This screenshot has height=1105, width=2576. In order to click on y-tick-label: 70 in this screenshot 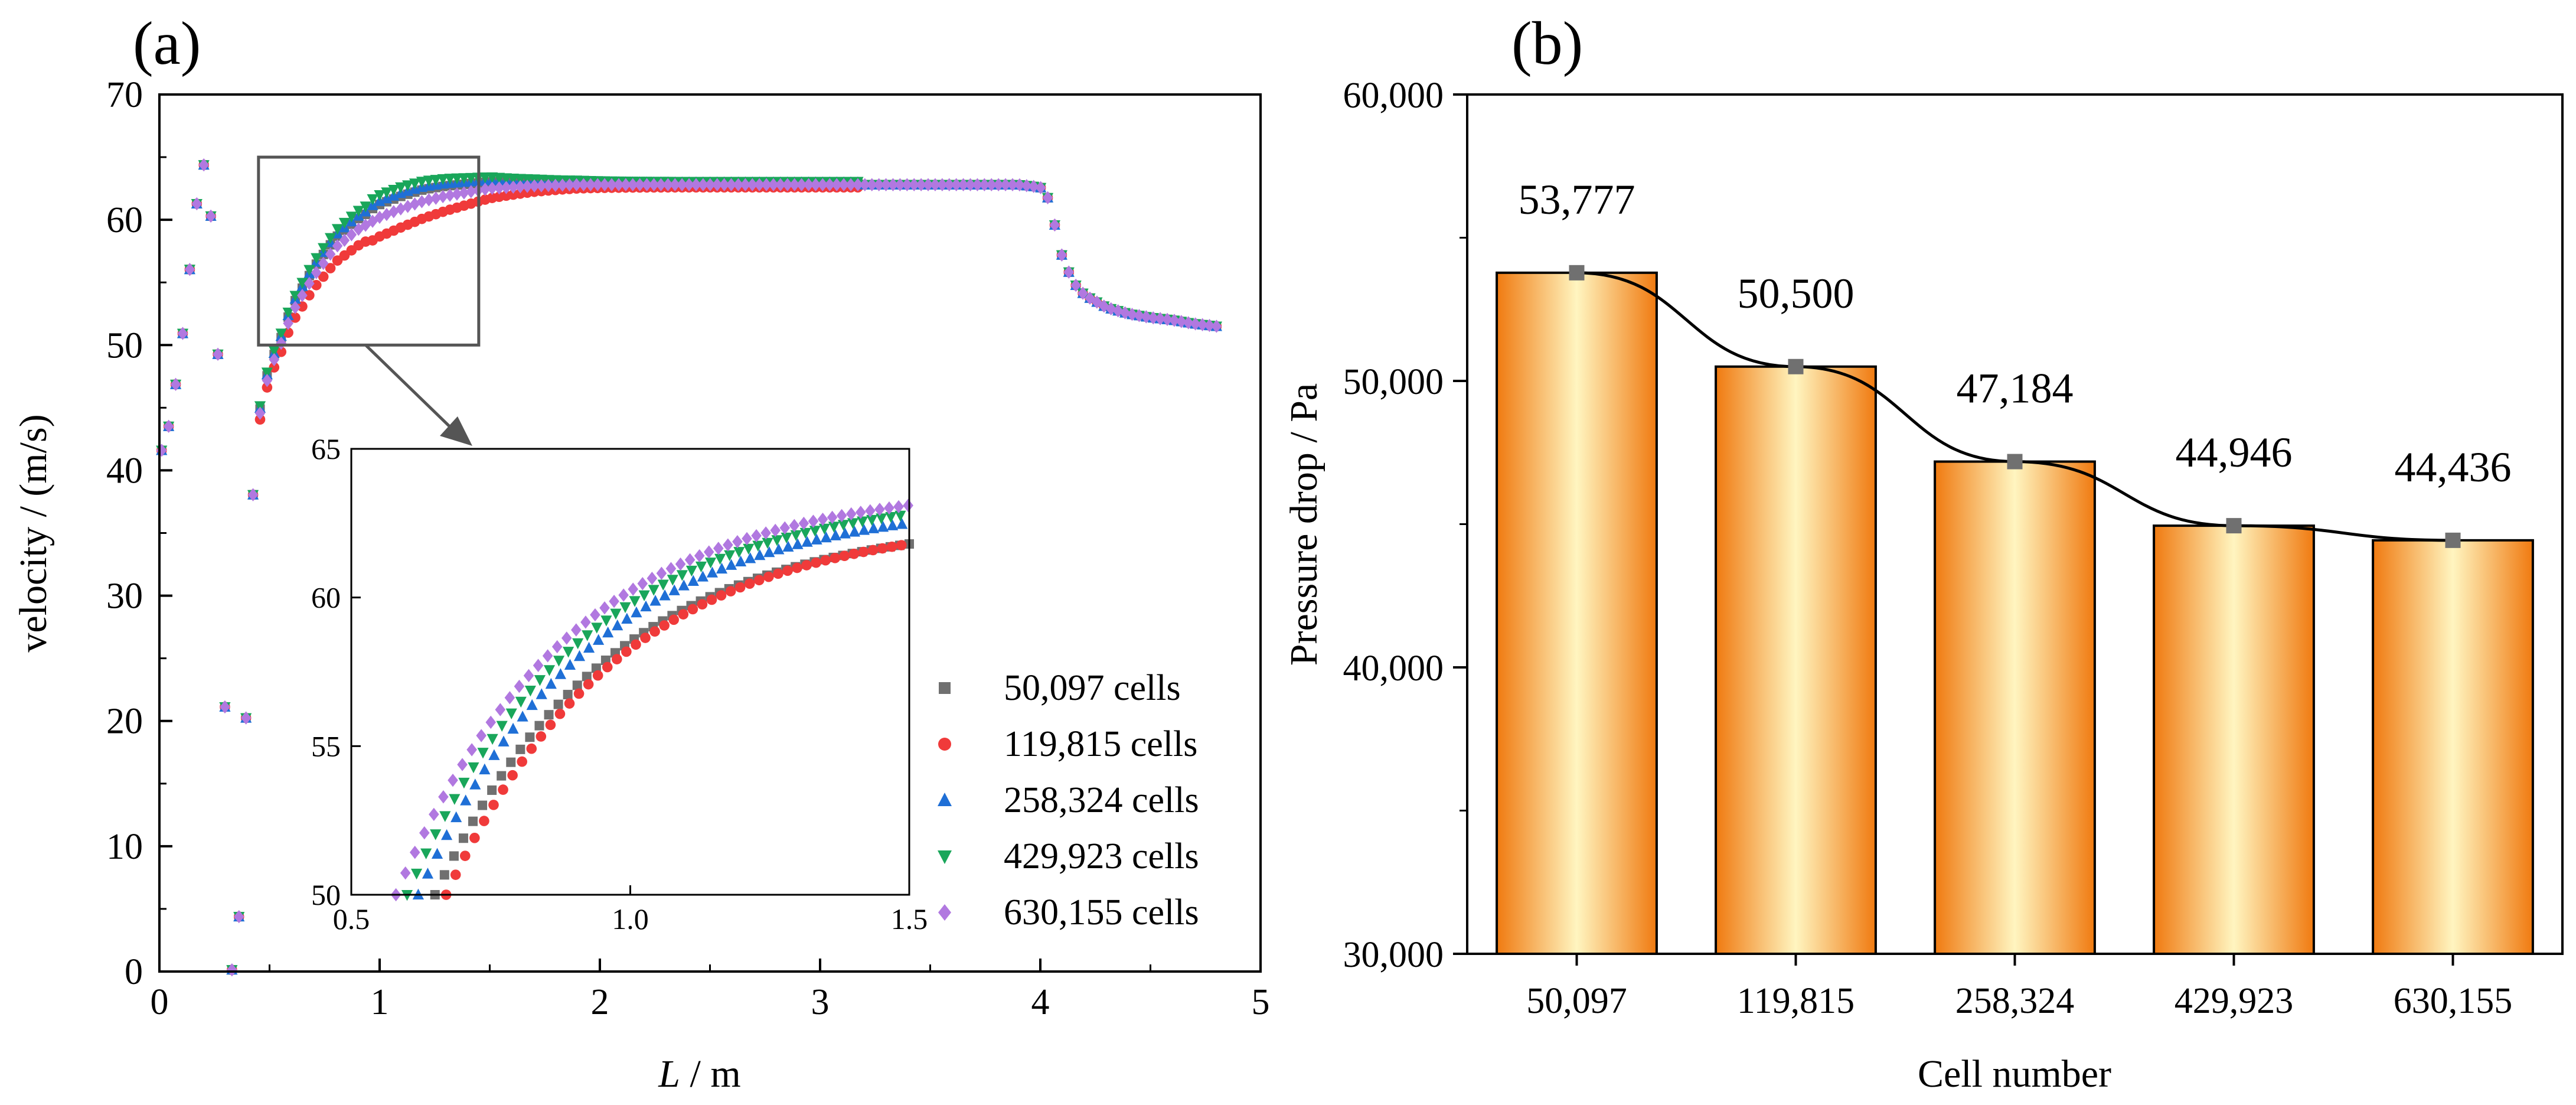, I will do `click(124, 95)`.